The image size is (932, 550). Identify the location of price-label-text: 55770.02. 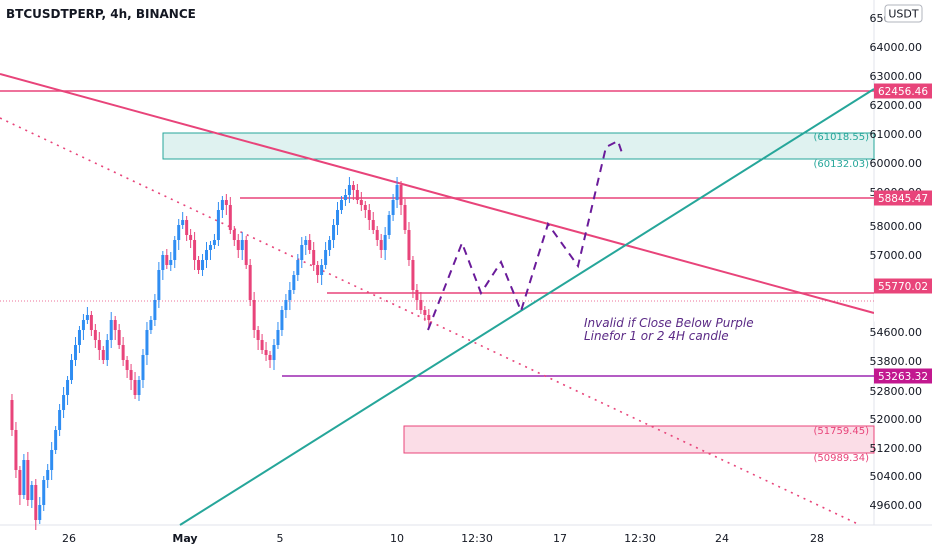
(903, 287).